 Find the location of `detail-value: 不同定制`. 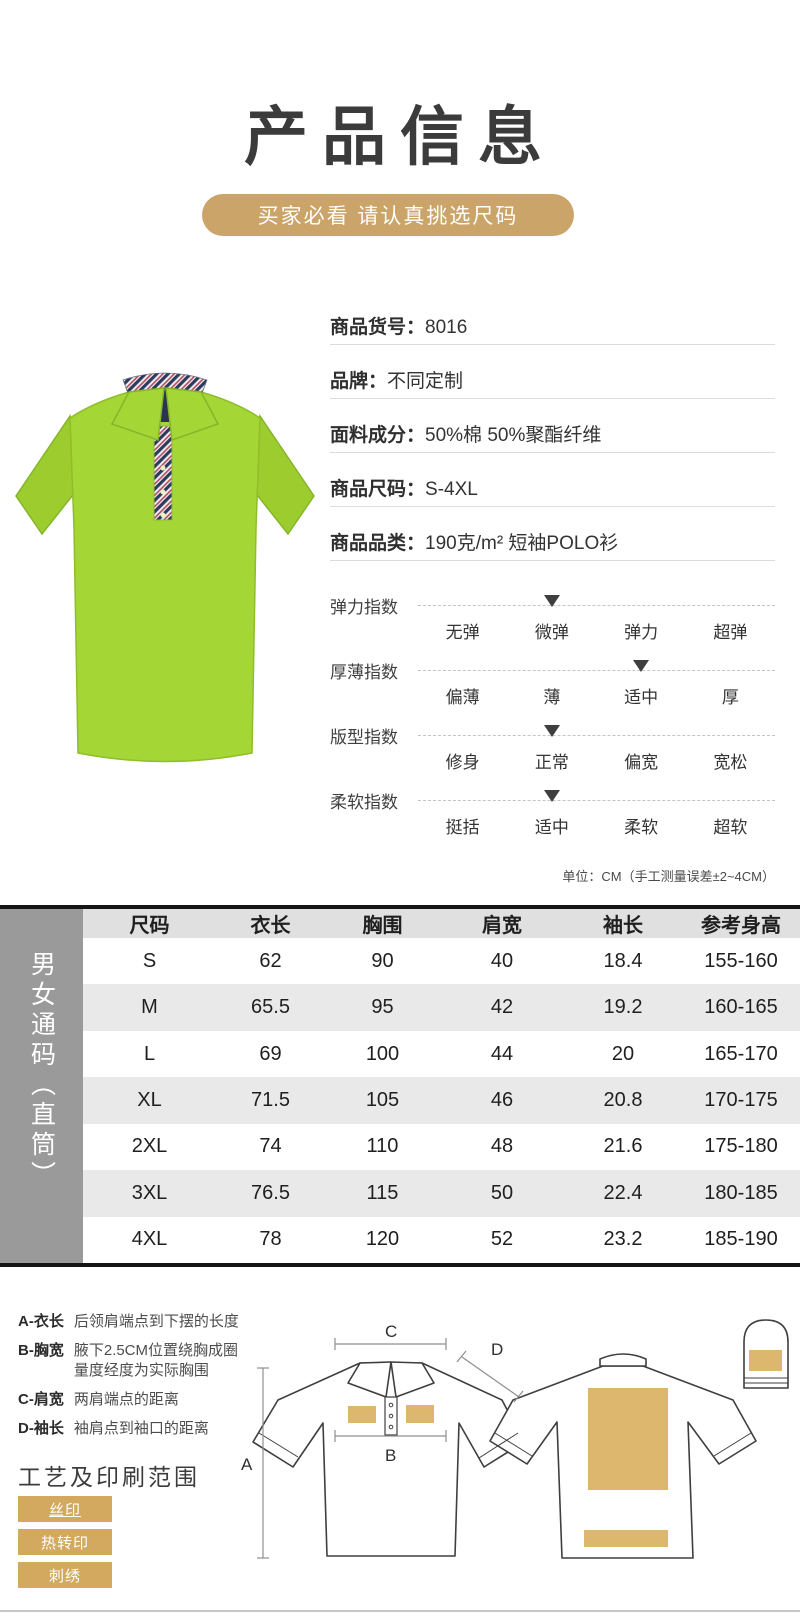

detail-value: 不同定制 is located at coordinates (425, 381).